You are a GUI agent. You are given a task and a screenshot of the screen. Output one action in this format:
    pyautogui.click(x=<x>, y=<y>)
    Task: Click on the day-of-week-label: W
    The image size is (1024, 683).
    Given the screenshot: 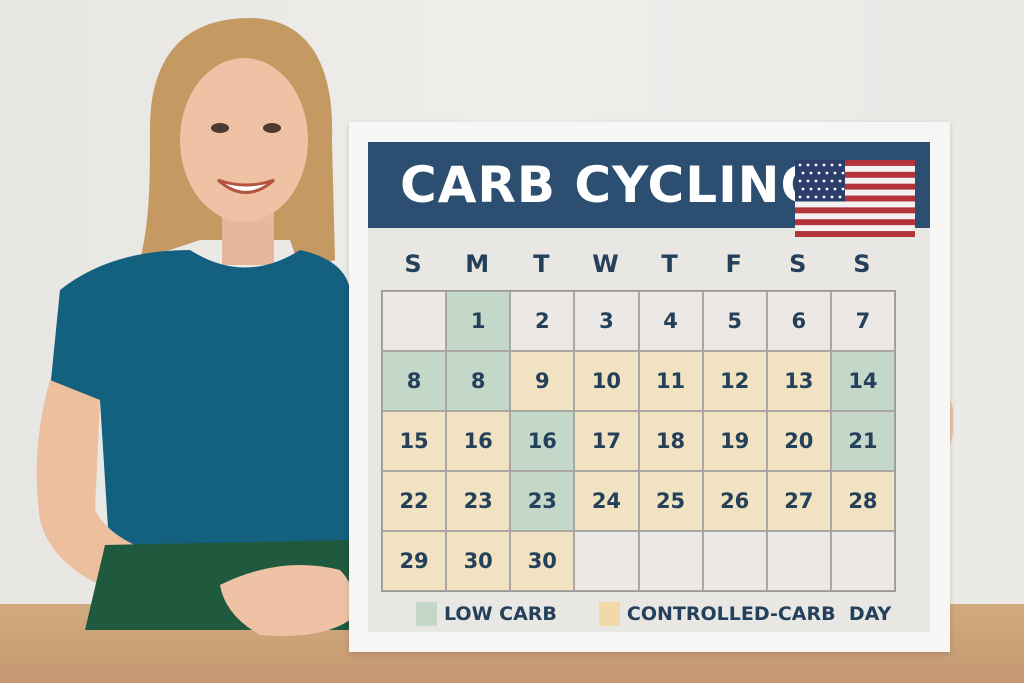 What is the action you would take?
    pyautogui.click(x=605, y=264)
    